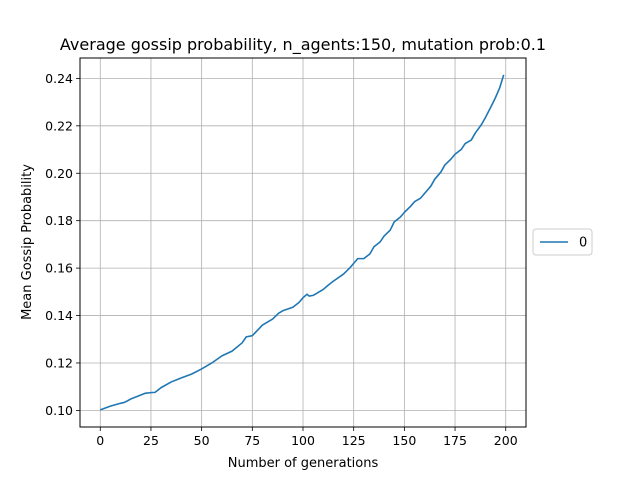 This screenshot has height=480, width=640. What do you see at coordinates (404, 440) in the screenshot?
I see `x-tick-label: 150` at bounding box center [404, 440].